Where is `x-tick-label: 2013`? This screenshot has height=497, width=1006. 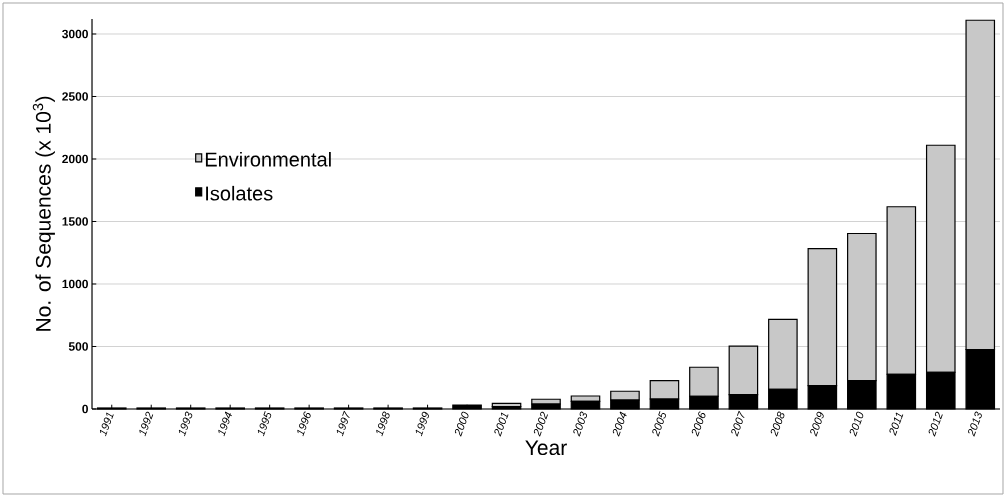
x-tick-label: 2013 is located at coordinates (975, 424).